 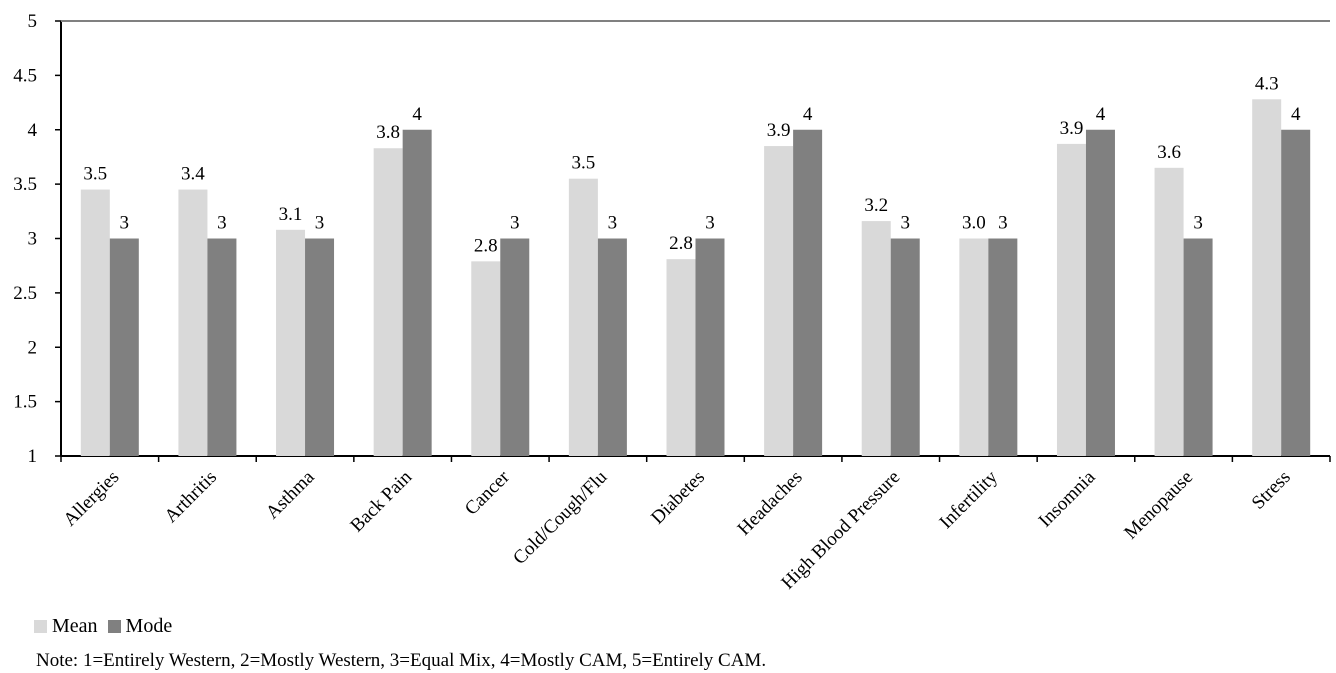 I want to click on category-label: Arthritis, so click(x=191, y=497).